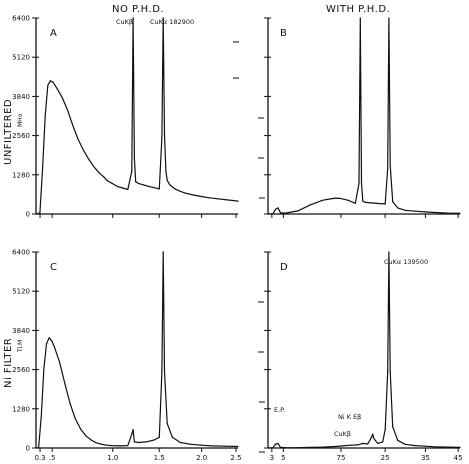  Describe the element at coordinates (21, 19) in the screenshot. I see `panel-a-y-tick-label: 6400` at that location.